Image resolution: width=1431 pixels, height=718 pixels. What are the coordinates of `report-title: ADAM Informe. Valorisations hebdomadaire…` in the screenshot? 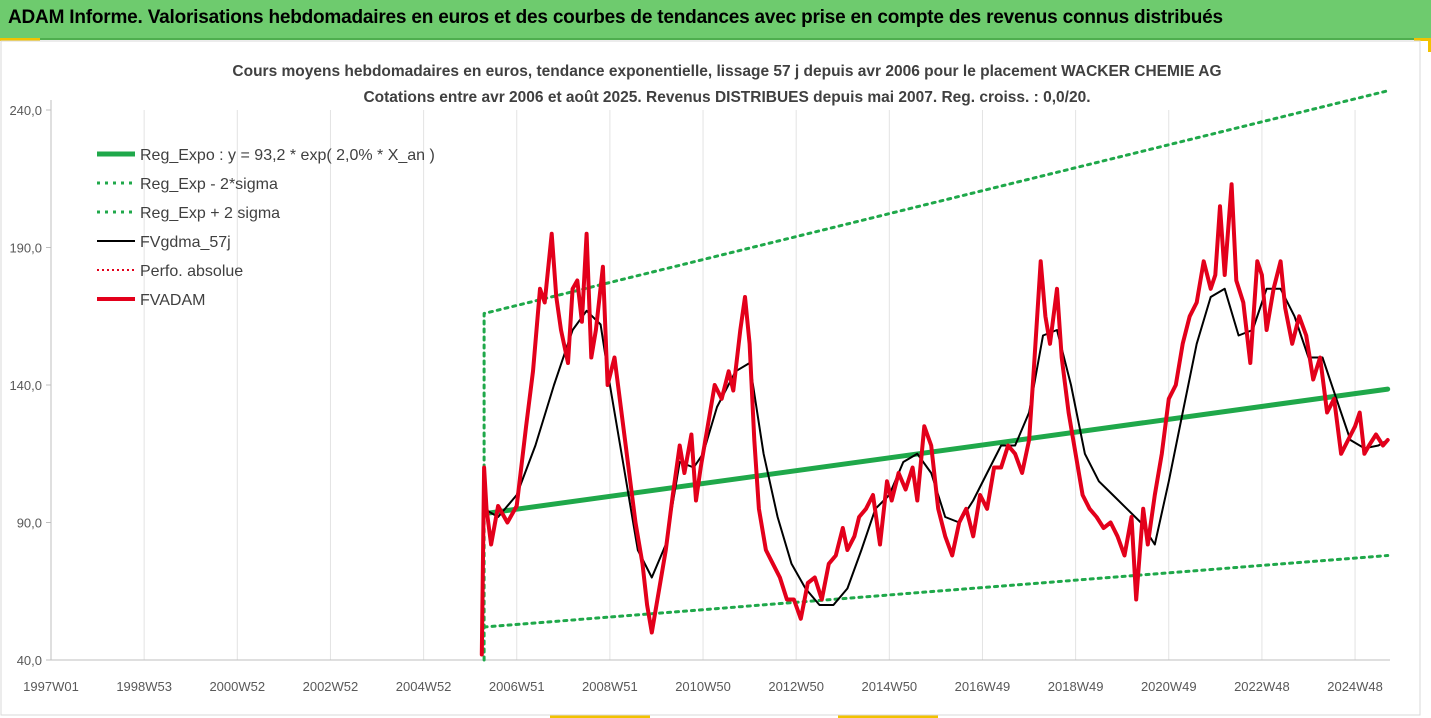 It's located at (615, 17).